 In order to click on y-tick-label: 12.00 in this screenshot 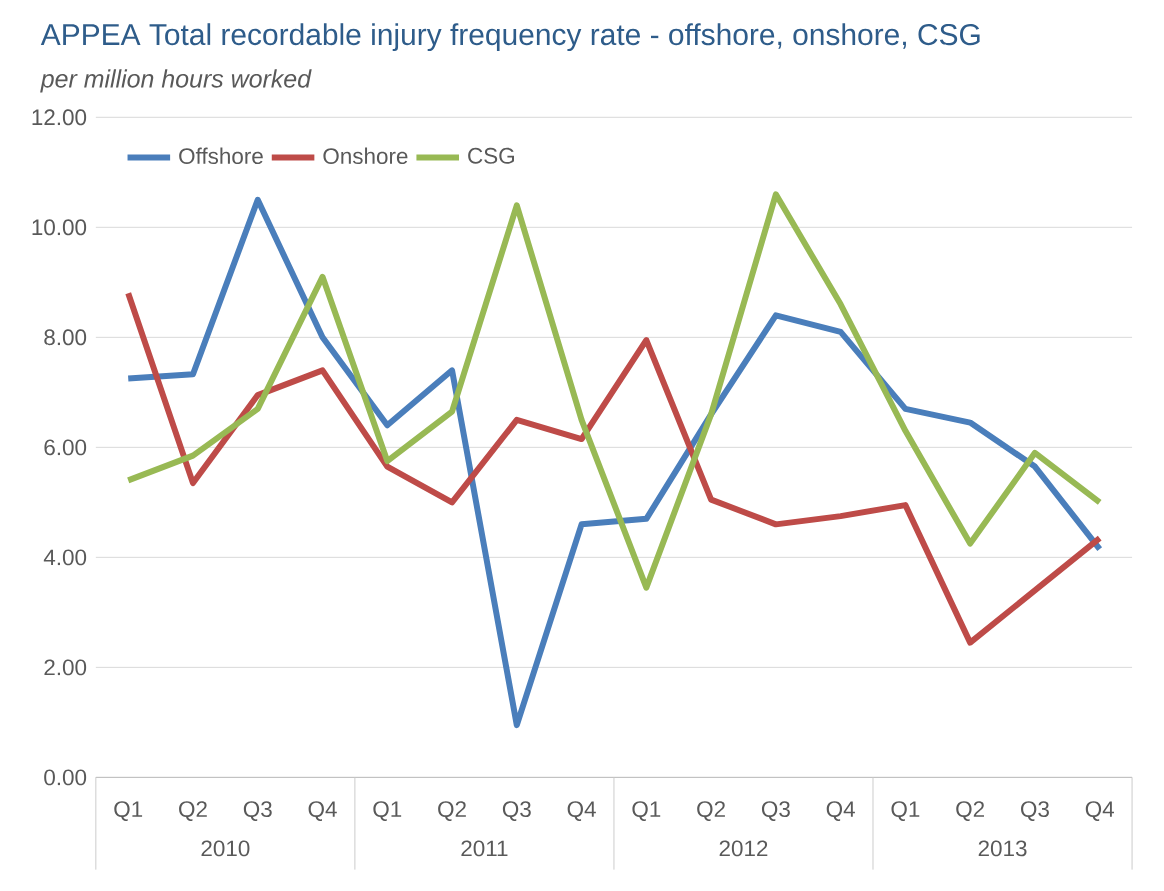, I will do `click(59, 117)`.